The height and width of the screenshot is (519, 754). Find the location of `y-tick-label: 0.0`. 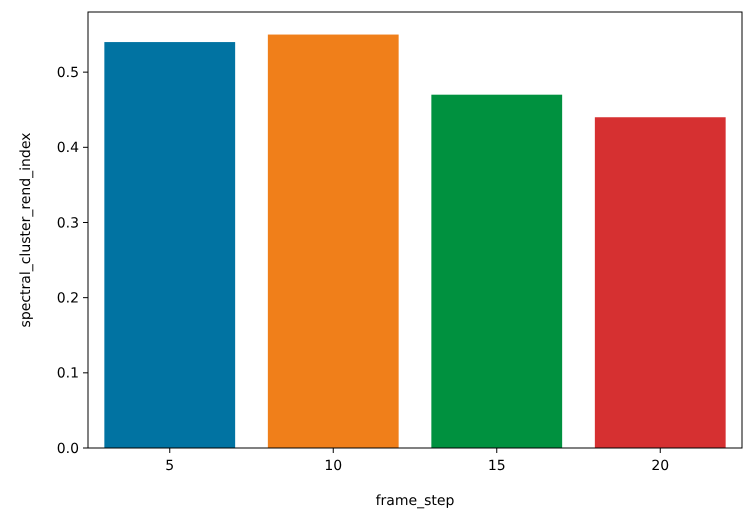

y-tick-label: 0.0 is located at coordinates (67, 448).